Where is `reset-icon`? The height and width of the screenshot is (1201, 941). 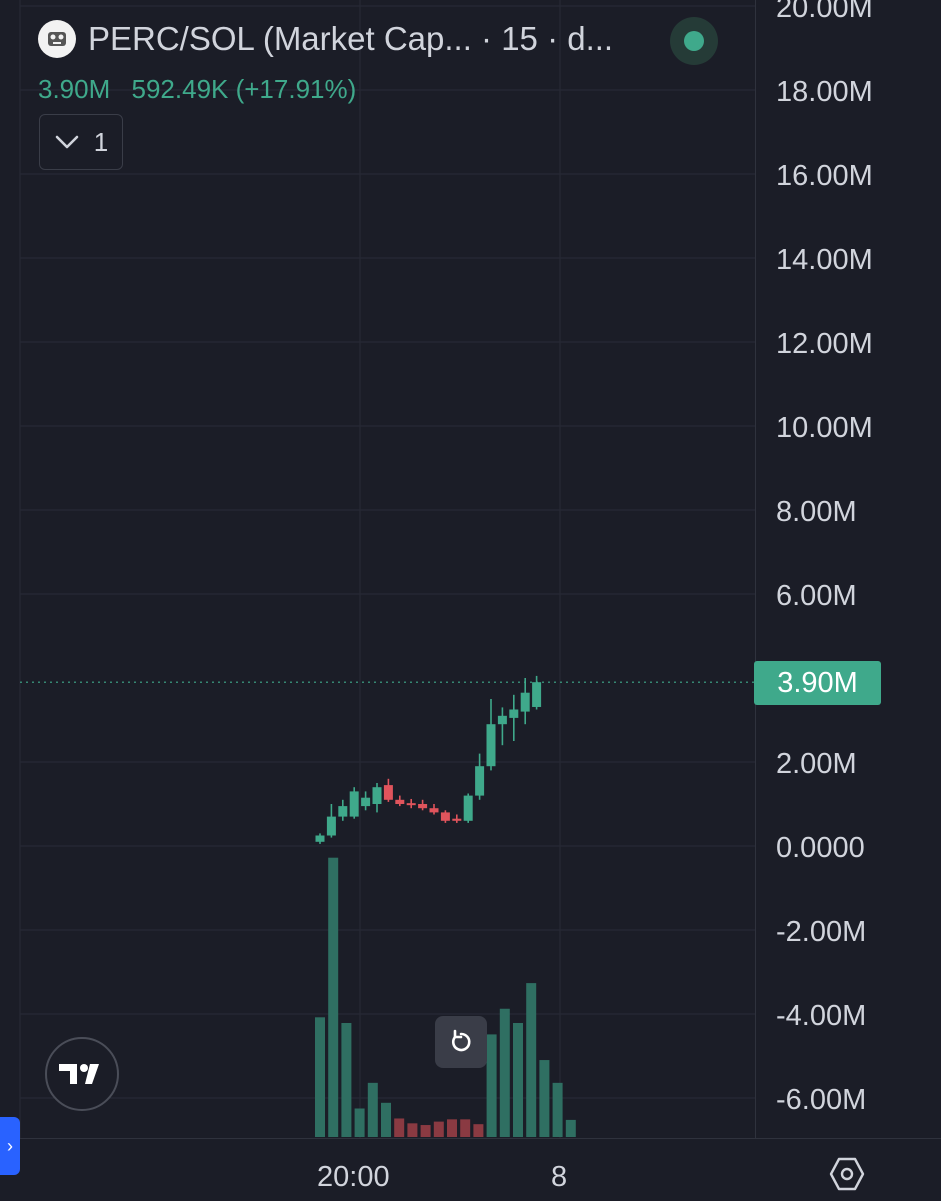
reset-icon is located at coordinates (461, 1040).